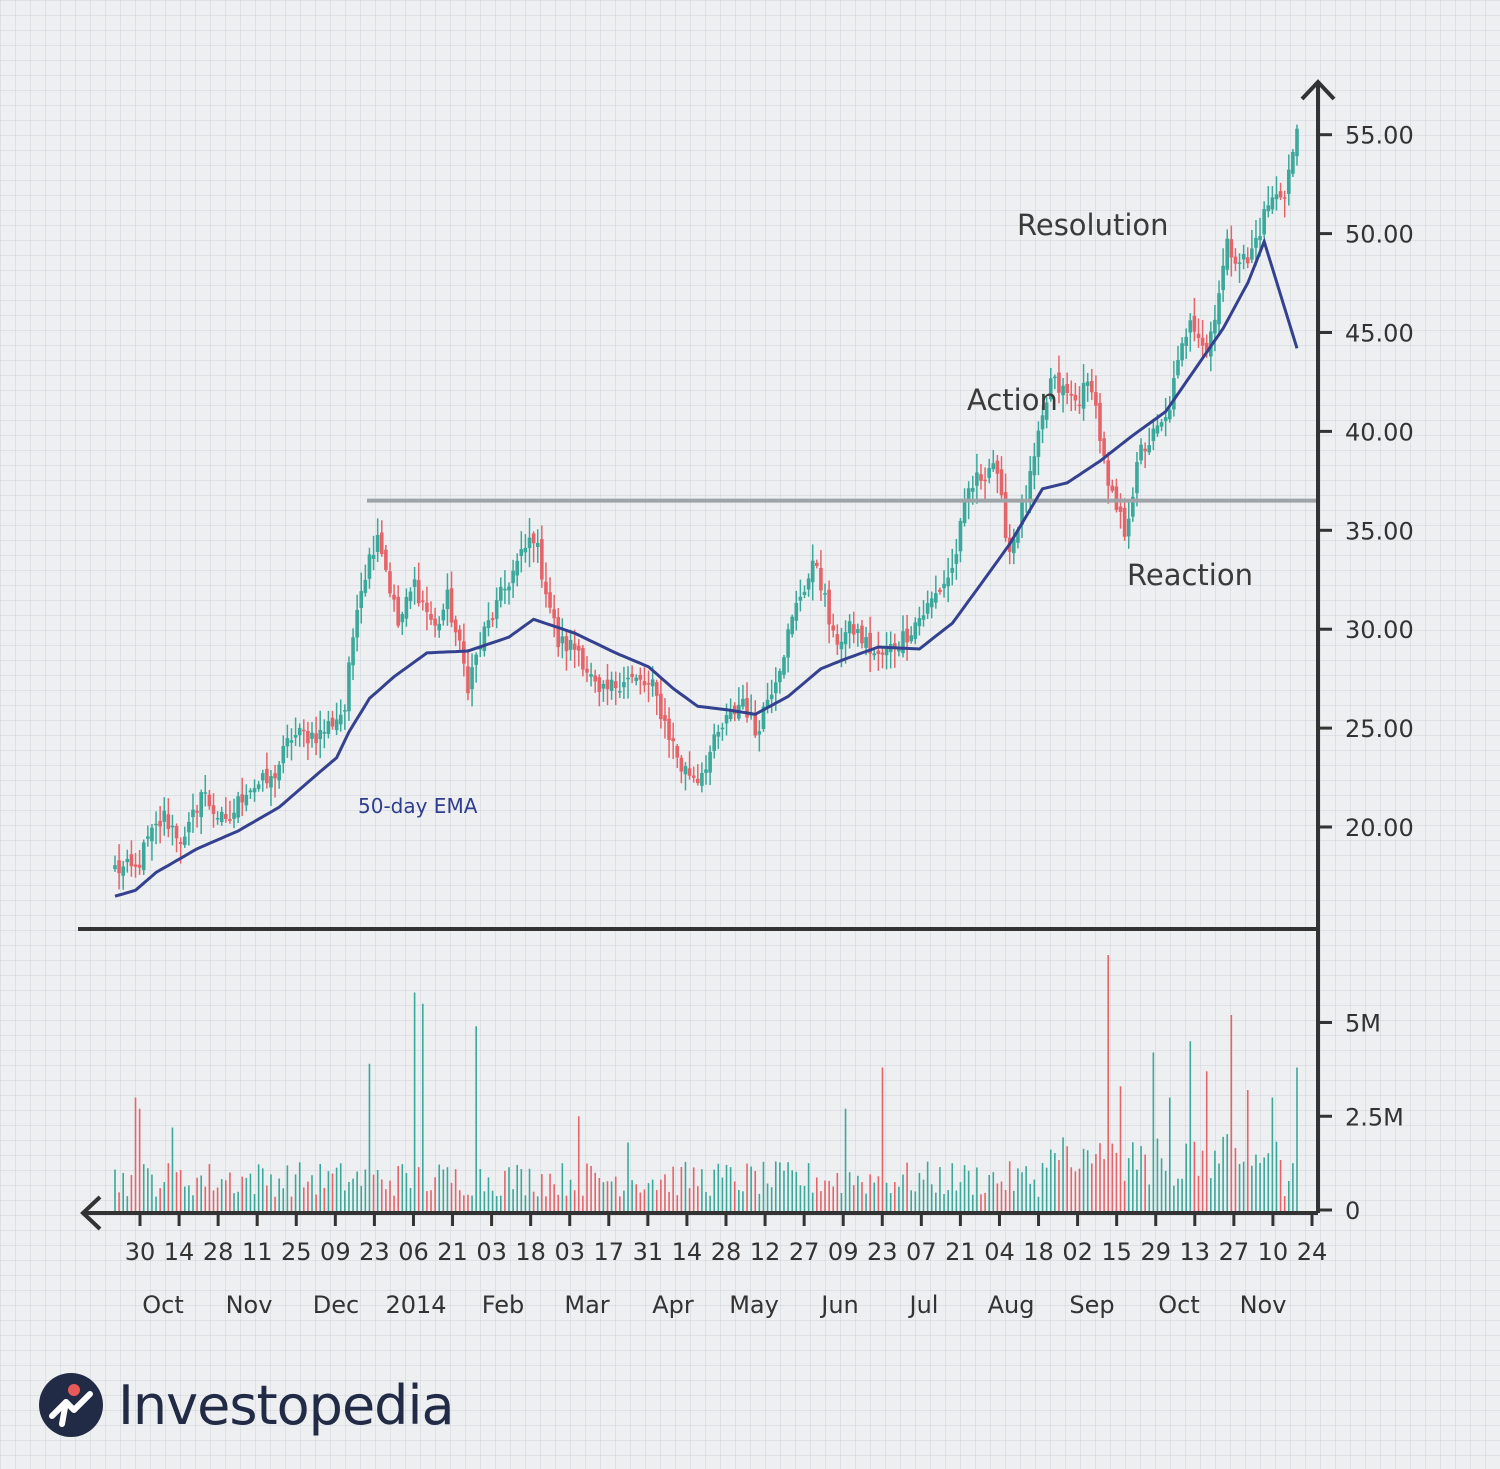  What do you see at coordinates (1234, 1252) in the screenshot?
I see `x-tick-label: 27` at bounding box center [1234, 1252].